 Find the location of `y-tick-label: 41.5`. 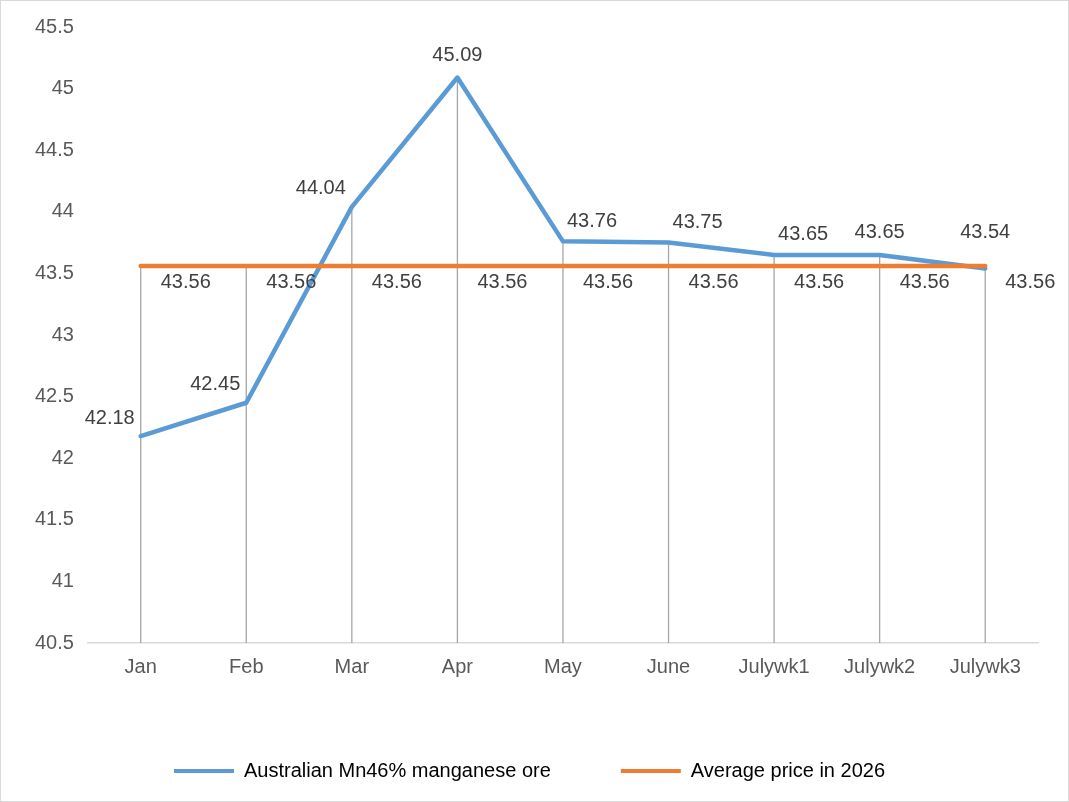

y-tick-label: 41.5 is located at coordinates (54, 518).